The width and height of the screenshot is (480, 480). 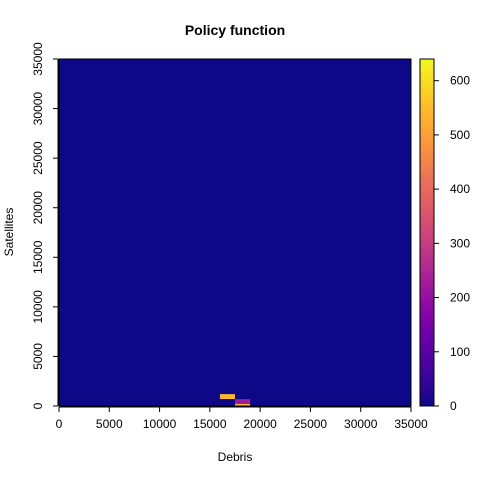 What do you see at coordinates (9, 232) in the screenshot?
I see `y-axis-label: Satellites` at bounding box center [9, 232].